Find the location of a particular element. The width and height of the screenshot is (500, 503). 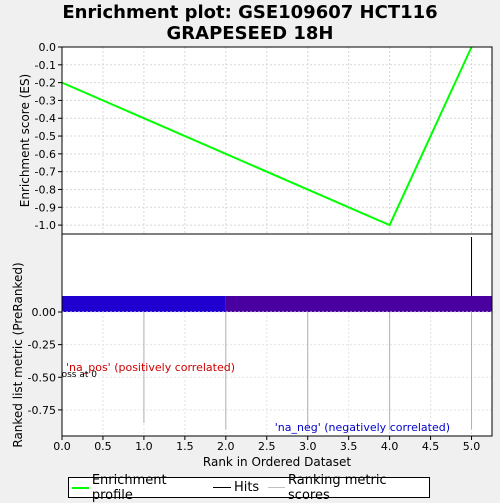

es-y-axis-label: Enrichment score (ES) is located at coordinates (25, 140).